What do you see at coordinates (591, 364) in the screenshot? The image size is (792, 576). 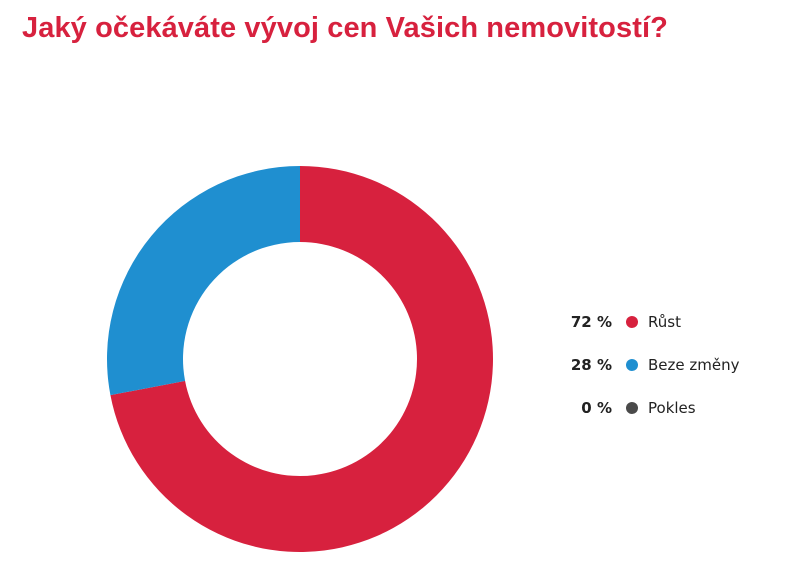 I see `legend-value-beze-zmeny: 28 %` at bounding box center [591, 364].